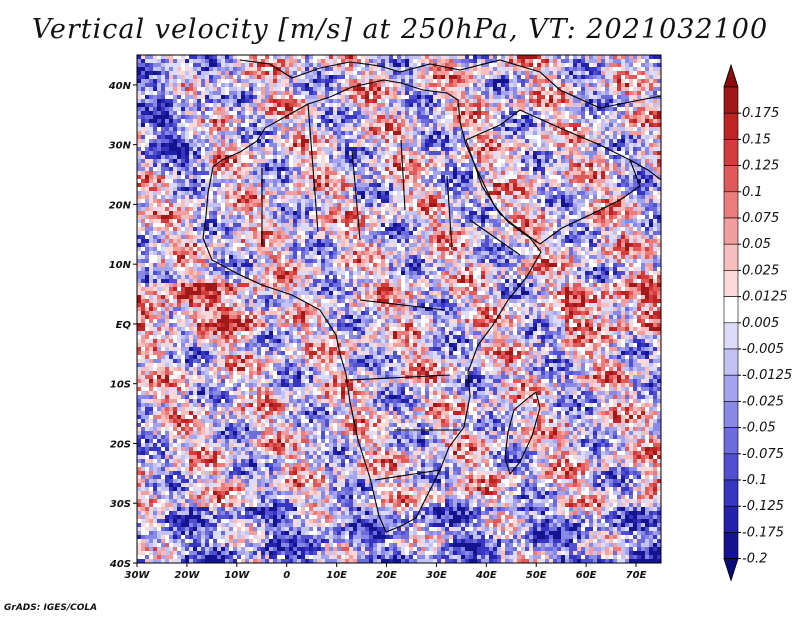 This screenshot has width=800, height=618. Describe the element at coordinates (120, 444) in the screenshot. I see `y-tick-label: 20S` at that location.